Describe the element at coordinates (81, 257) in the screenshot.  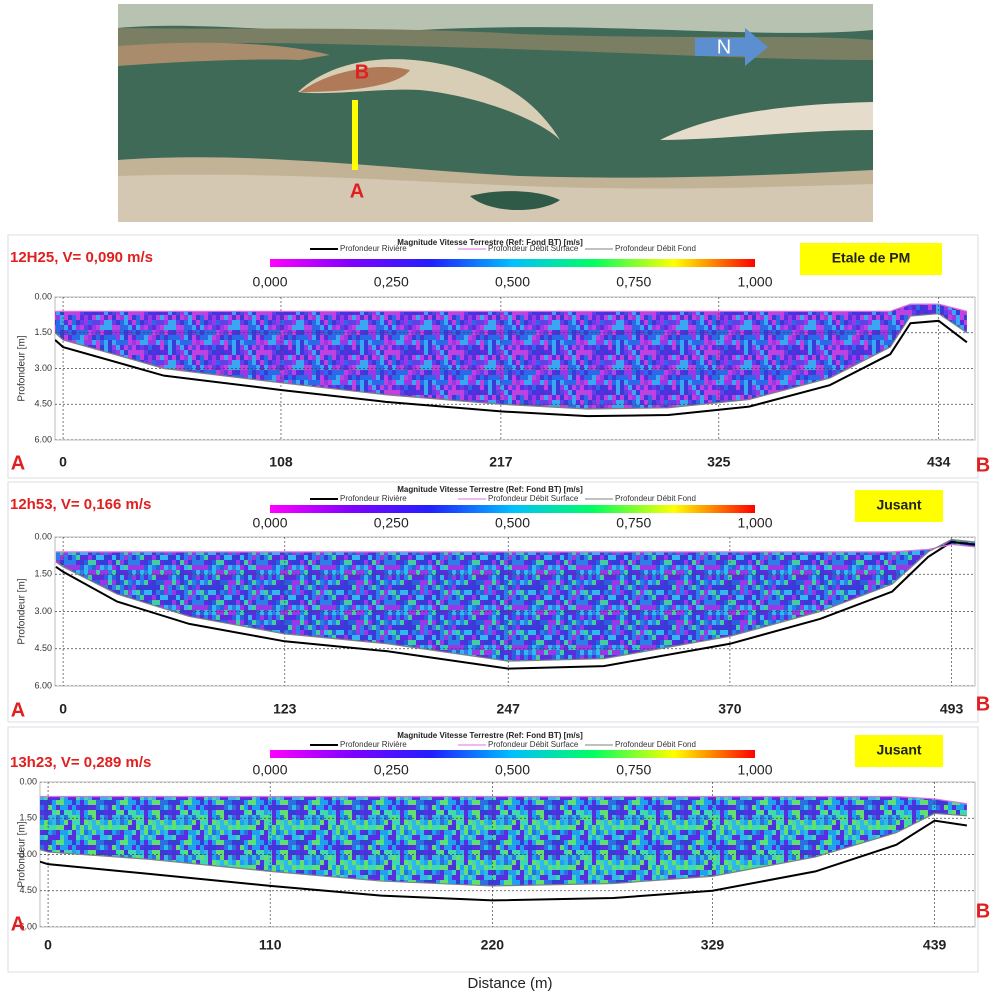
I see `chart-title: 12H25, V= 0,090 m/s` at that location.